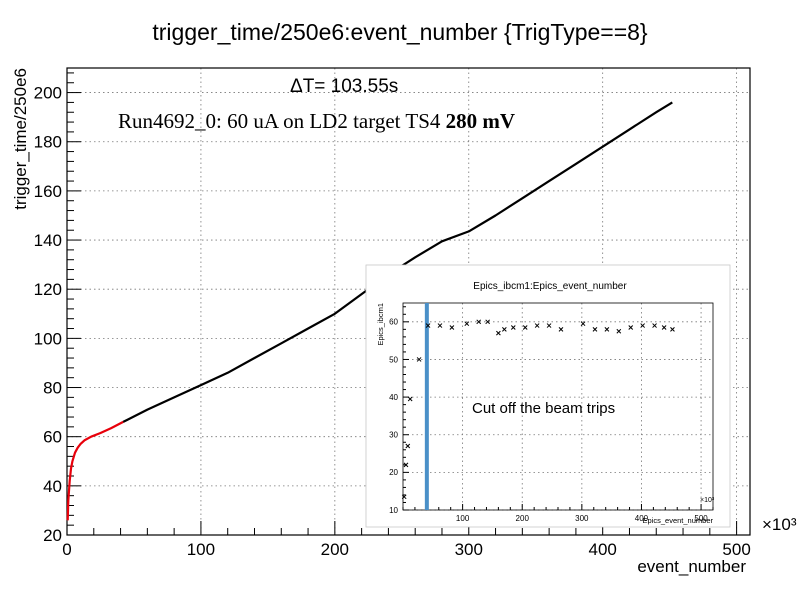 Image resolution: width=800 pixels, height=600 pixels. Describe the element at coordinates (779, 524) in the screenshot. I see `x-multiplier-label: ×10³` at that location.